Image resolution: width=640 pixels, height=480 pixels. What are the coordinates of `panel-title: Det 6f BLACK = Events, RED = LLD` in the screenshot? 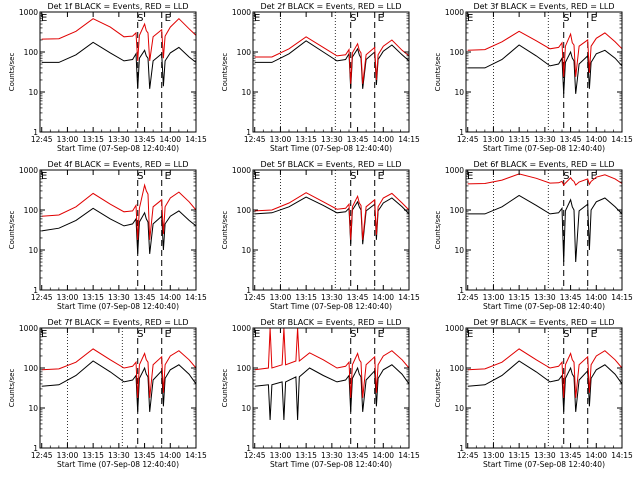 It's located at (543, 164).